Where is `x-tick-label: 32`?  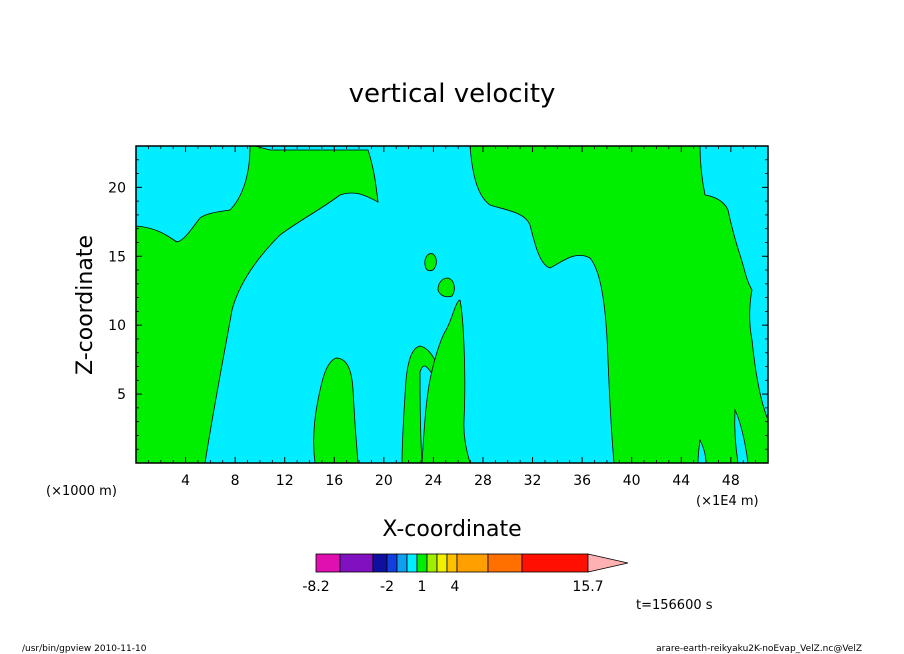
x-tick-label: 32 is located at coordinates (533, 481).